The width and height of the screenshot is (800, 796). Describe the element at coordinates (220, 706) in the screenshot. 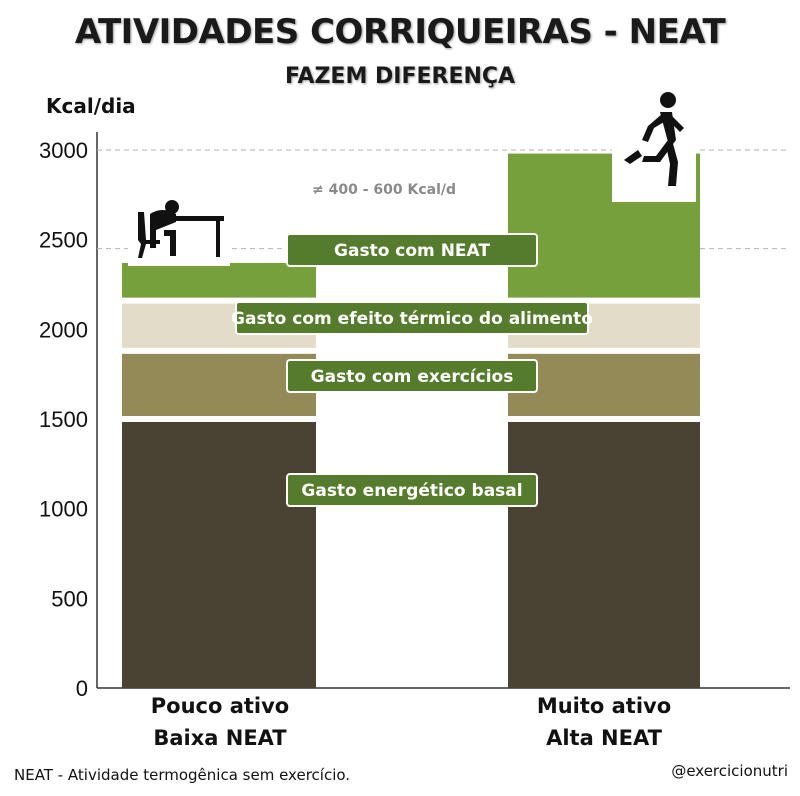

I see `category-line1: Pouco ativo` at that location.